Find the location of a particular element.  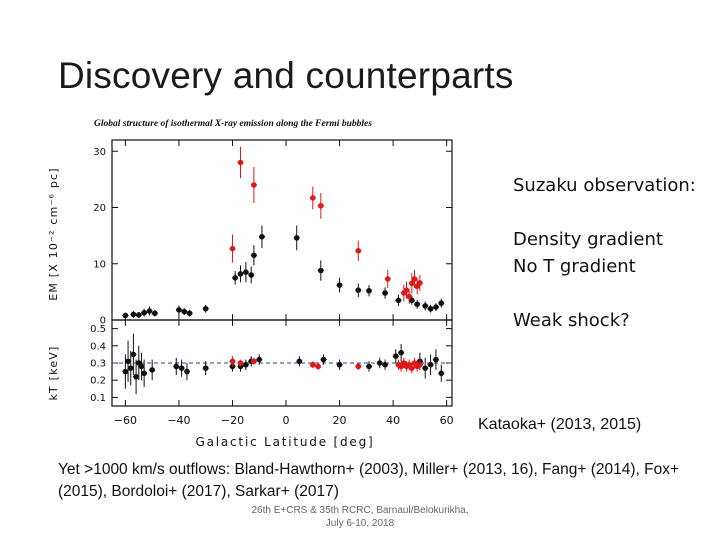

x-tick-label: 20 is located at coordinates (340, 420).